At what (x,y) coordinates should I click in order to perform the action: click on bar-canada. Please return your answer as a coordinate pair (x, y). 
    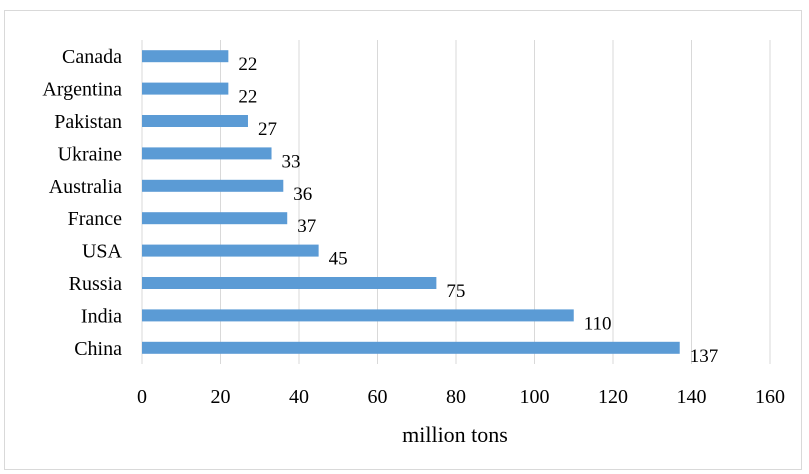
    Looking at the image, I should click on (185, 56).